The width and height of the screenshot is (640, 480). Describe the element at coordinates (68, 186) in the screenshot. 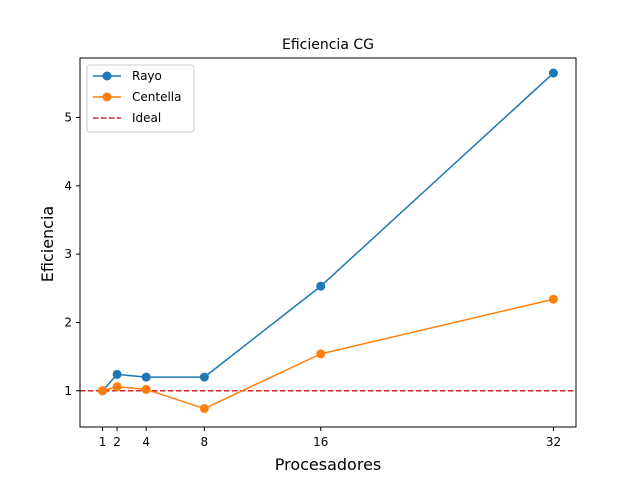

I see `y-tick-label: 4` at that location.